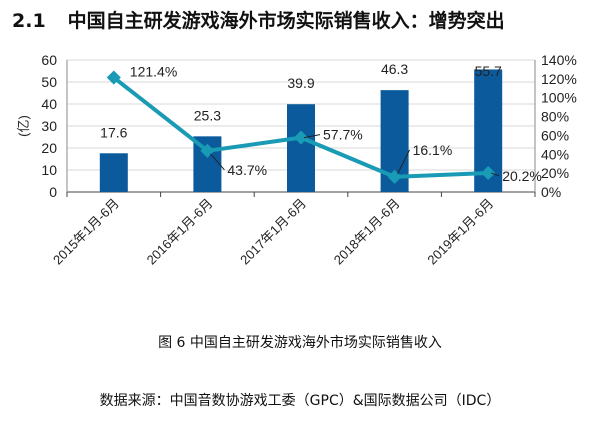 The image size is (600, 426). What do you see at coordinates (273, 232) in the screenshot?
I see `x-tick-label: 2017年1月-6月` at bounding box center [273, 232].